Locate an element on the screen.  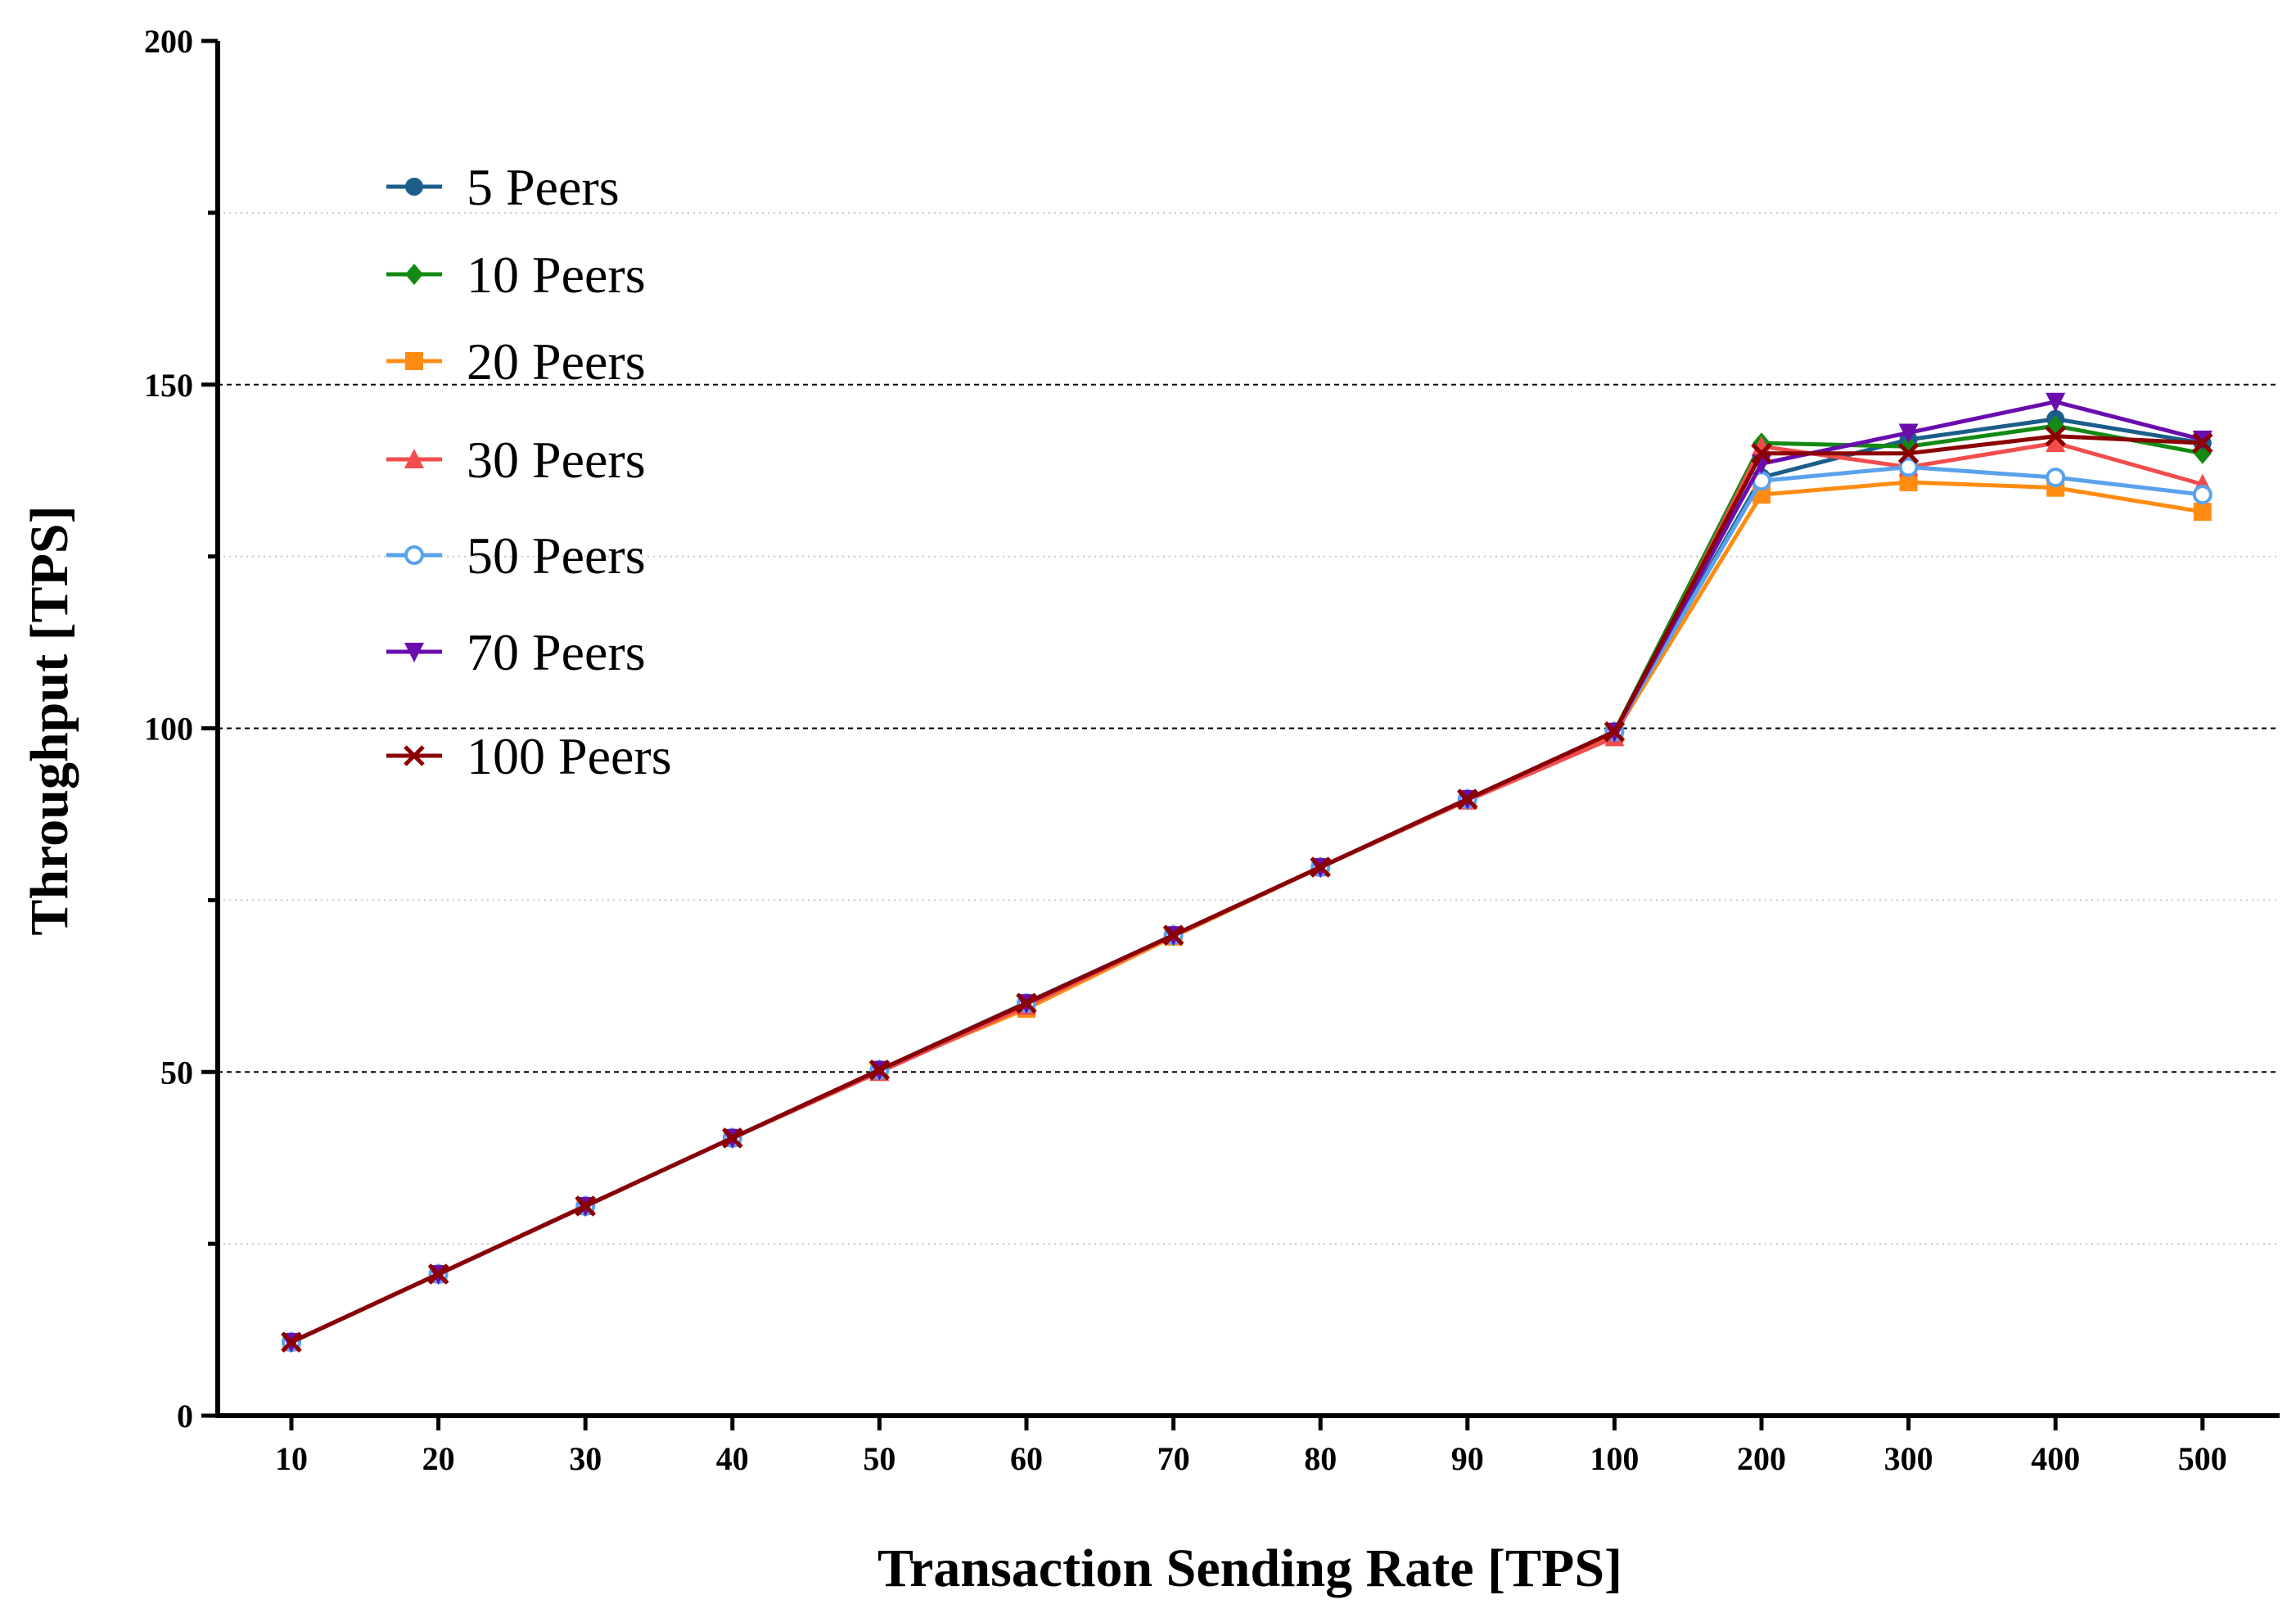
legend-label: 100 Peers is located at coordinates (569, 756).